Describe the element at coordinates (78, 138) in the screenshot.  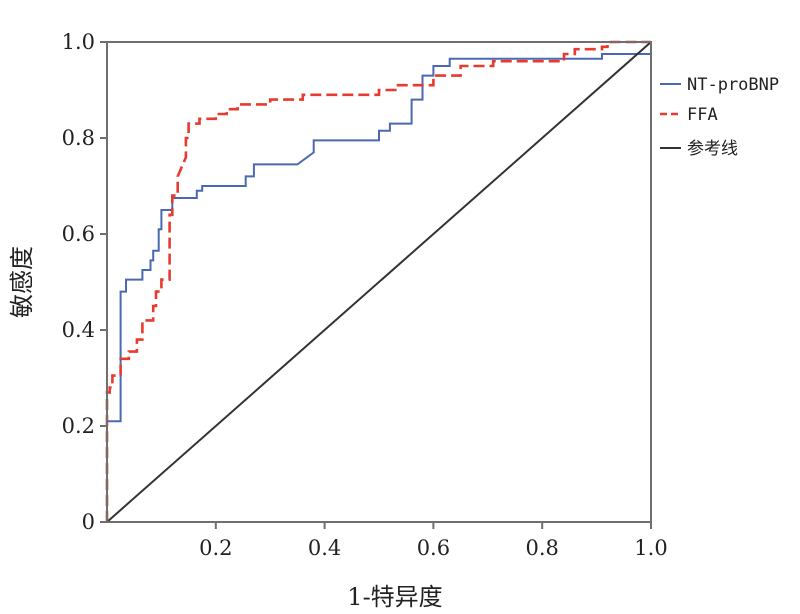
I see `y-tick-label: 0.8` at that location.